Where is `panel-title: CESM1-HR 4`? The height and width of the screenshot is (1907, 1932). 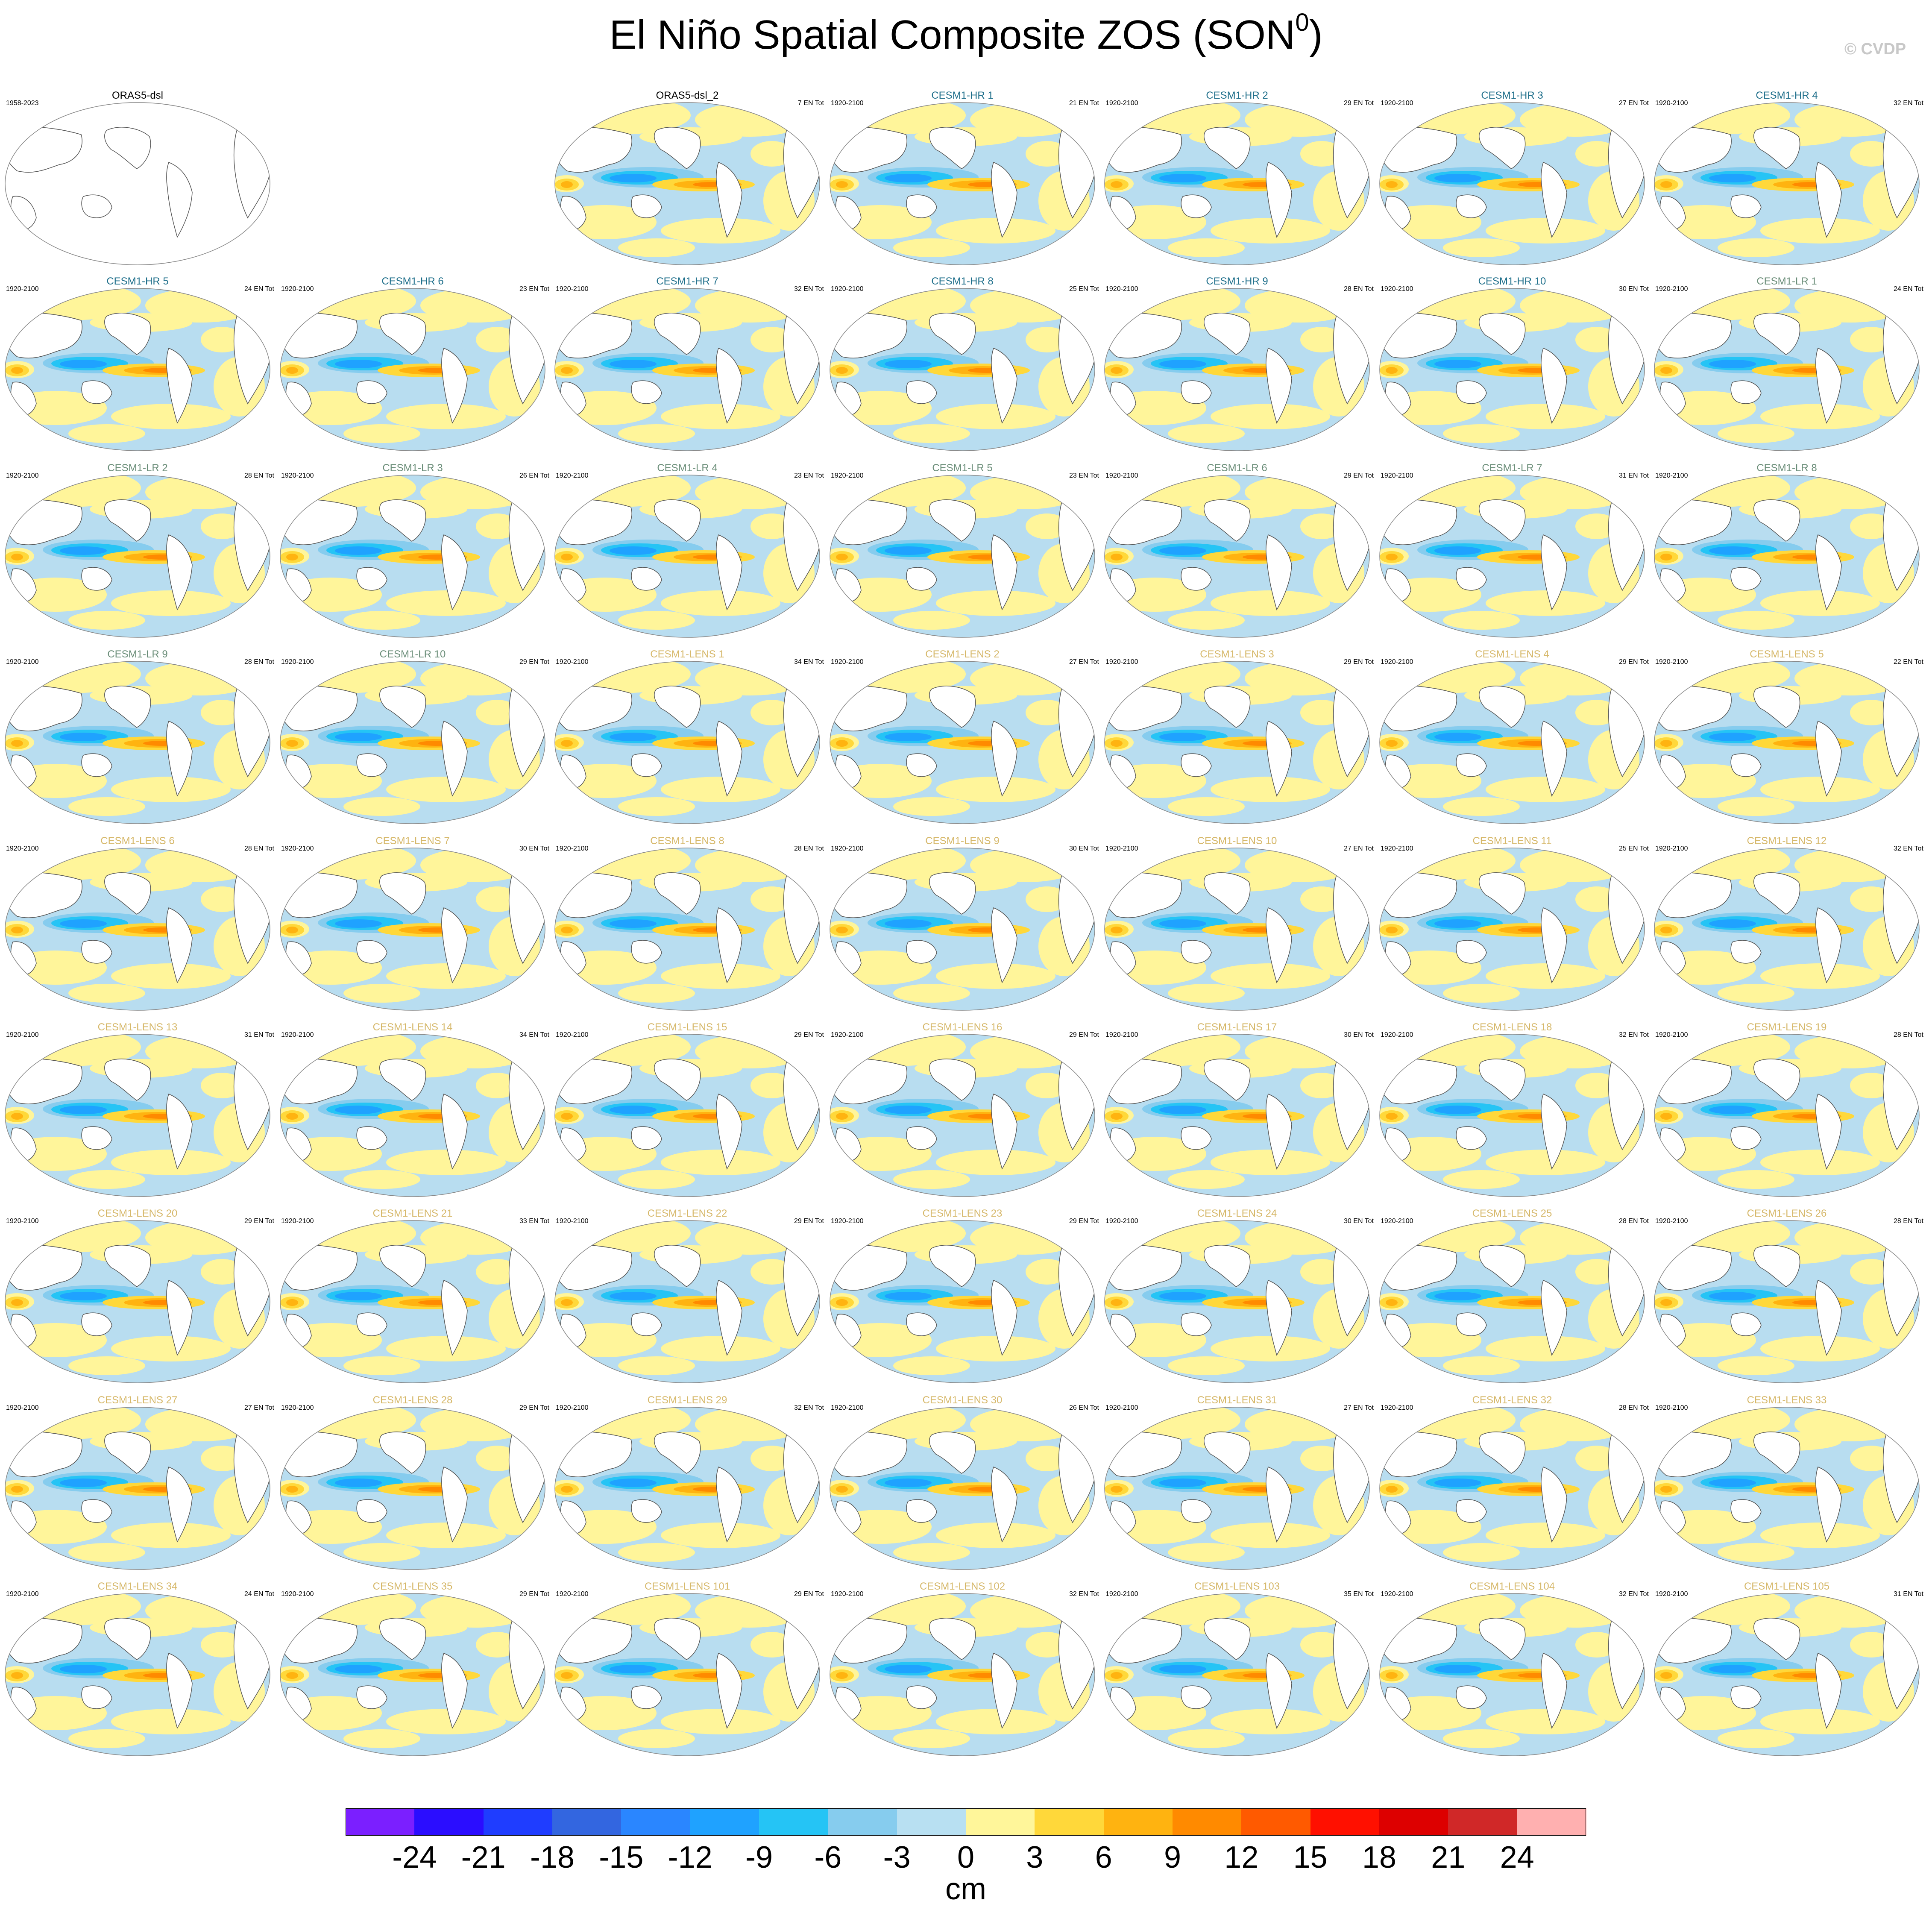 panel-title: CESM1-HR 4 is located at coordinates (1787, 95).